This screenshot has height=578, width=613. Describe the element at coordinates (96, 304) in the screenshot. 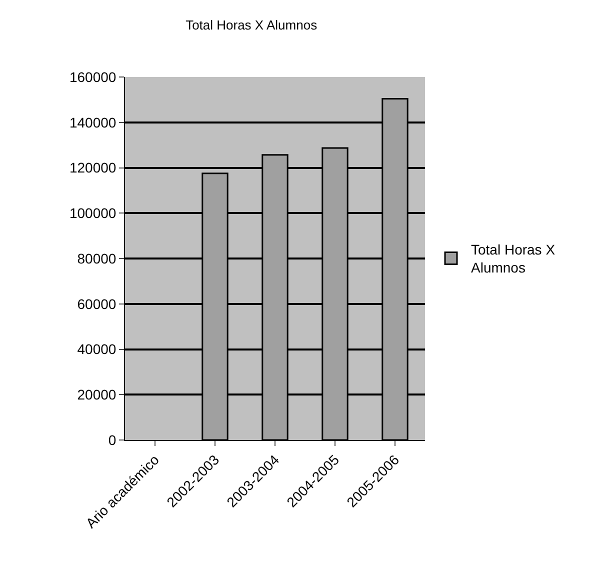

I see `y-tick-label: 60000` at that location.